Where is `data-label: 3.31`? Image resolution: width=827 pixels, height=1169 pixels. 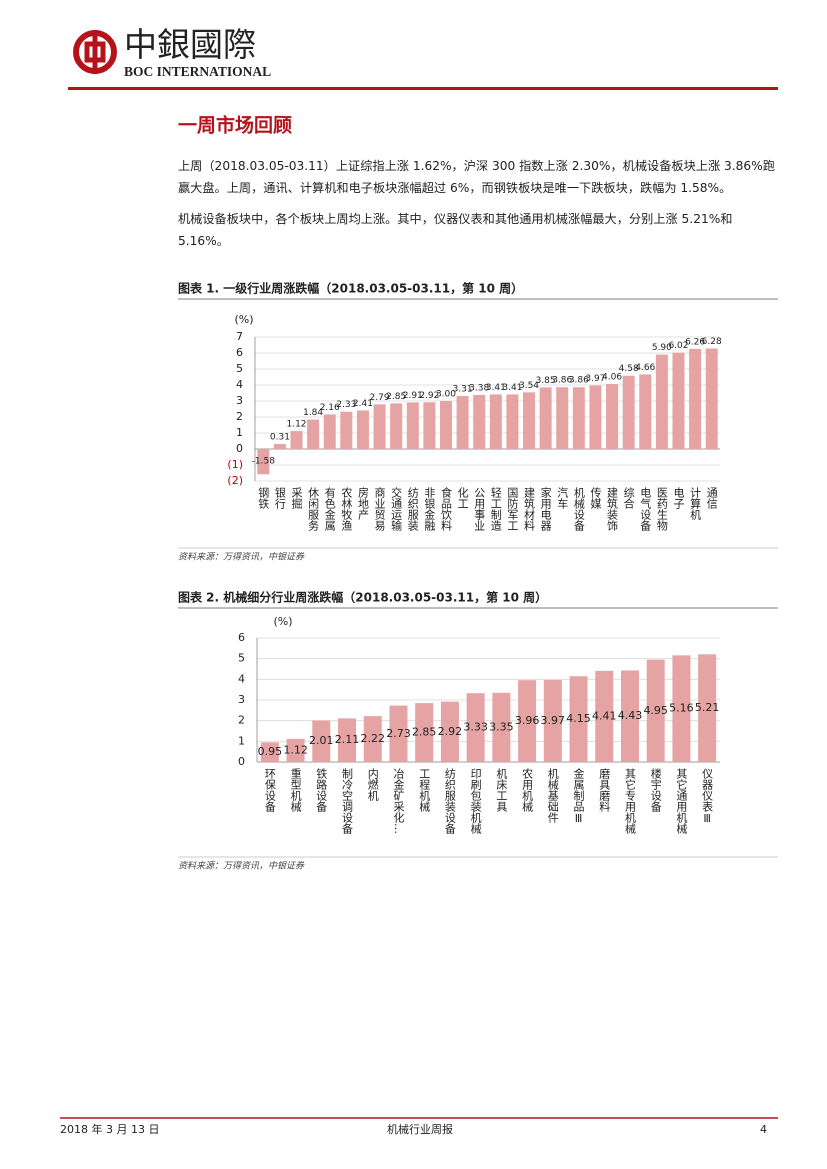 data-label: 3.31 is located at coordinates (463, 390).